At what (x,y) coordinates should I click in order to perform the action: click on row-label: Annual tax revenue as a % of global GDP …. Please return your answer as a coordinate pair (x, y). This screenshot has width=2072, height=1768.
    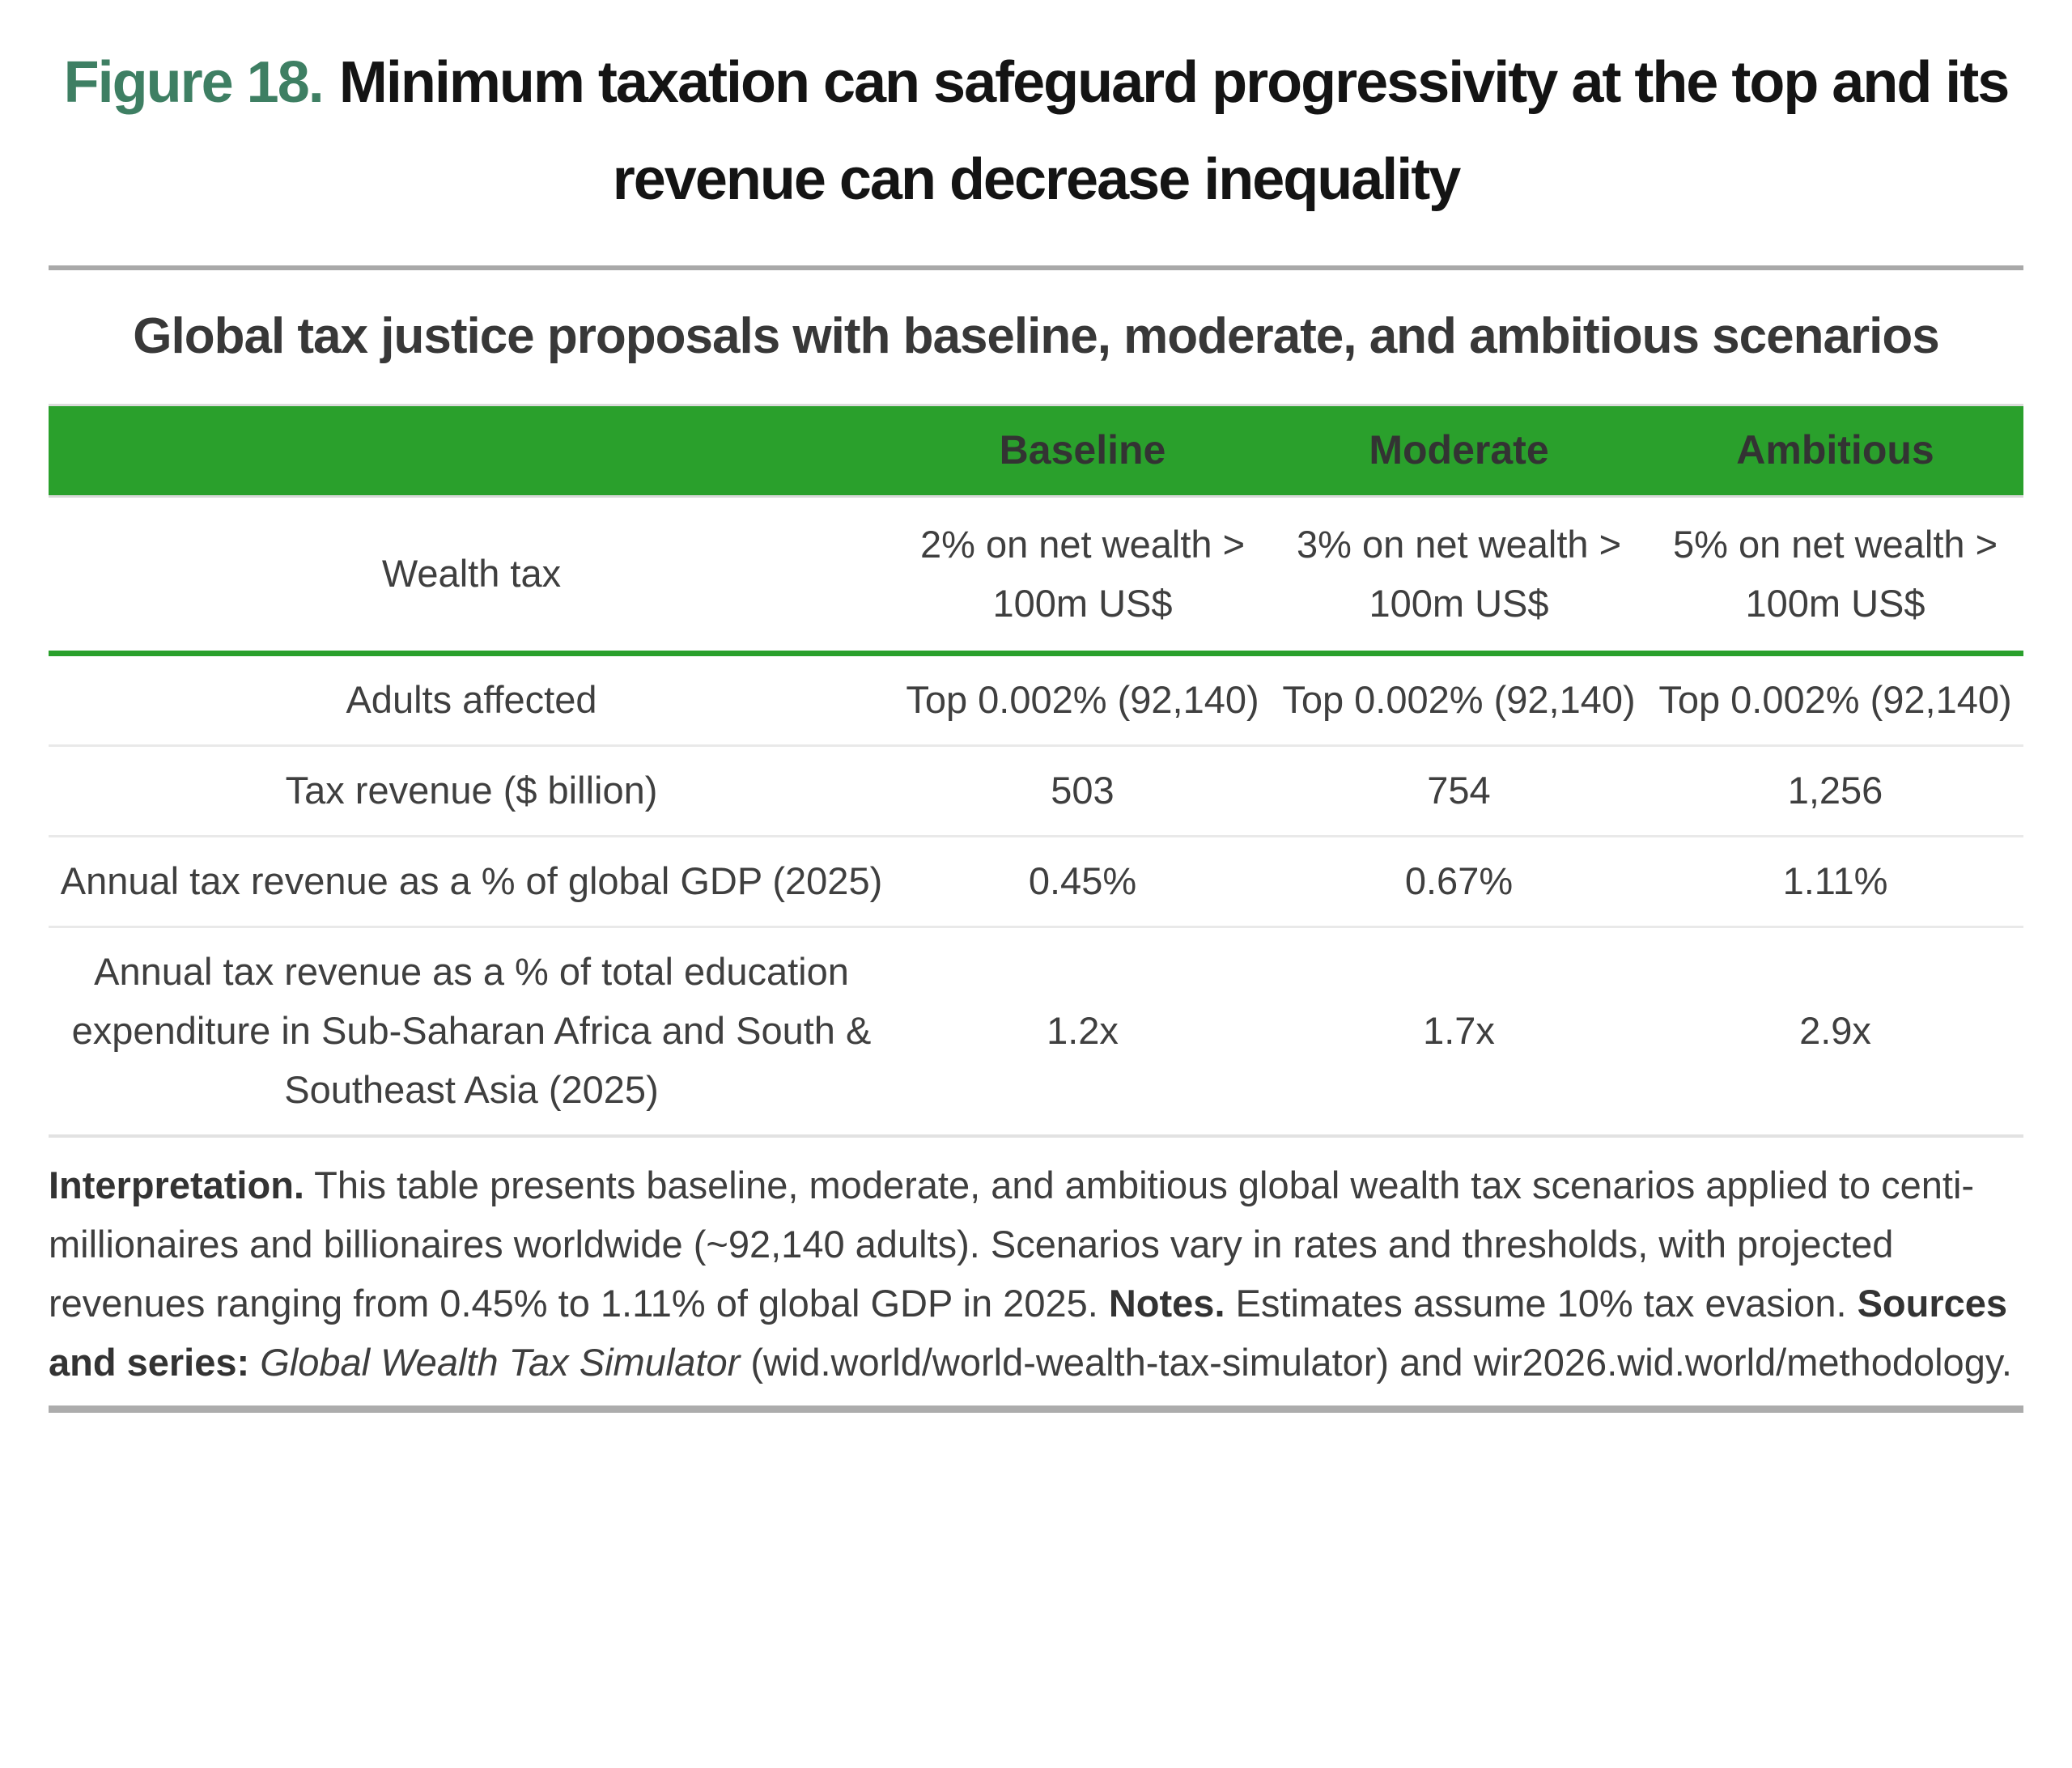
    Looking at the image, I should click on (471, 881).